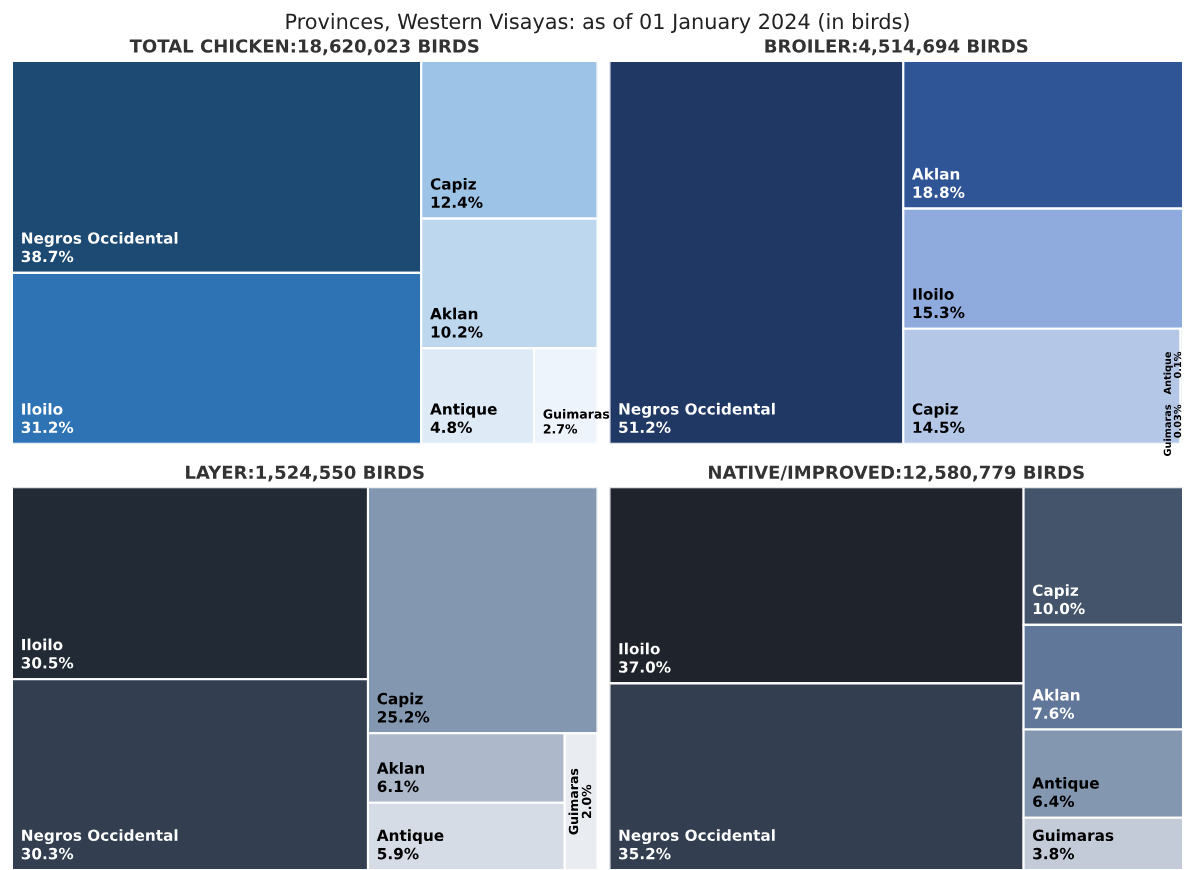 The height and width of the screenshot is (870, 1195). Describe the element at coordinates (939, 427) in the screenshot. I see `data-label: 14.5%` at that location.